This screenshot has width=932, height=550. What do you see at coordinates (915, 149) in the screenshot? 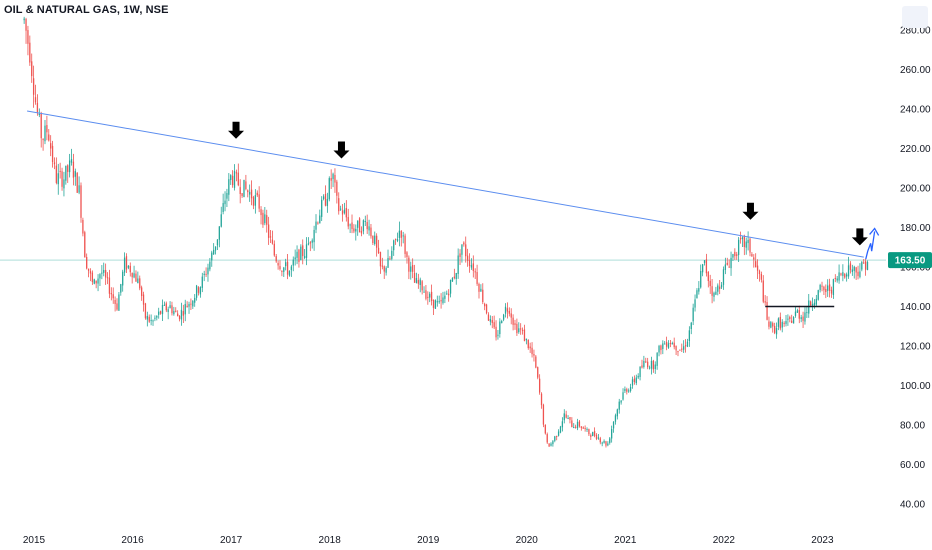
I see `y-tick-label: 220.00` at bounding box center [915, 149].